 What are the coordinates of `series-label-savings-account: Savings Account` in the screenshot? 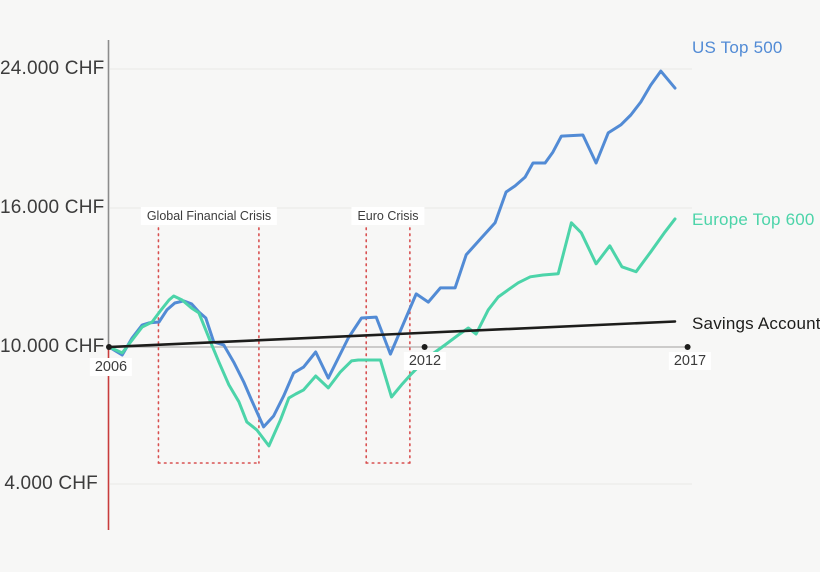 It's located at (756, 323).